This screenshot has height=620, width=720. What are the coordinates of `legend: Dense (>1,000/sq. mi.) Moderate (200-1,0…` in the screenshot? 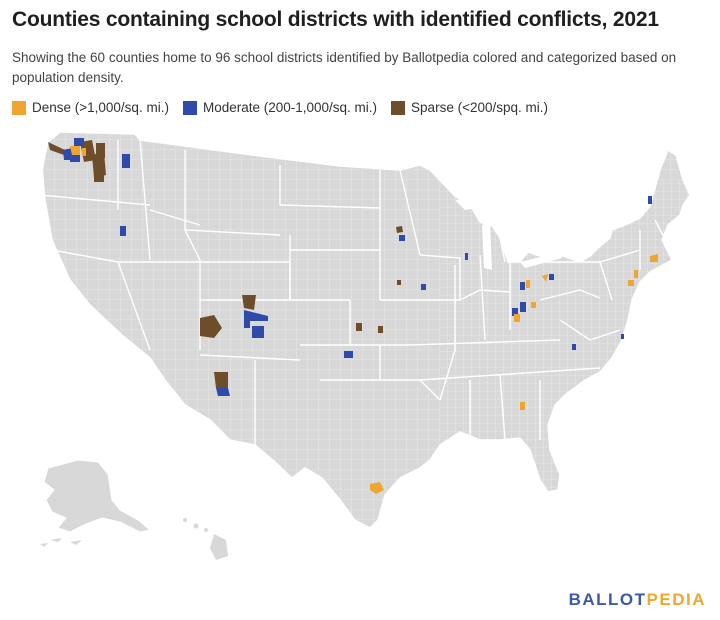 It's located at (280, 107).